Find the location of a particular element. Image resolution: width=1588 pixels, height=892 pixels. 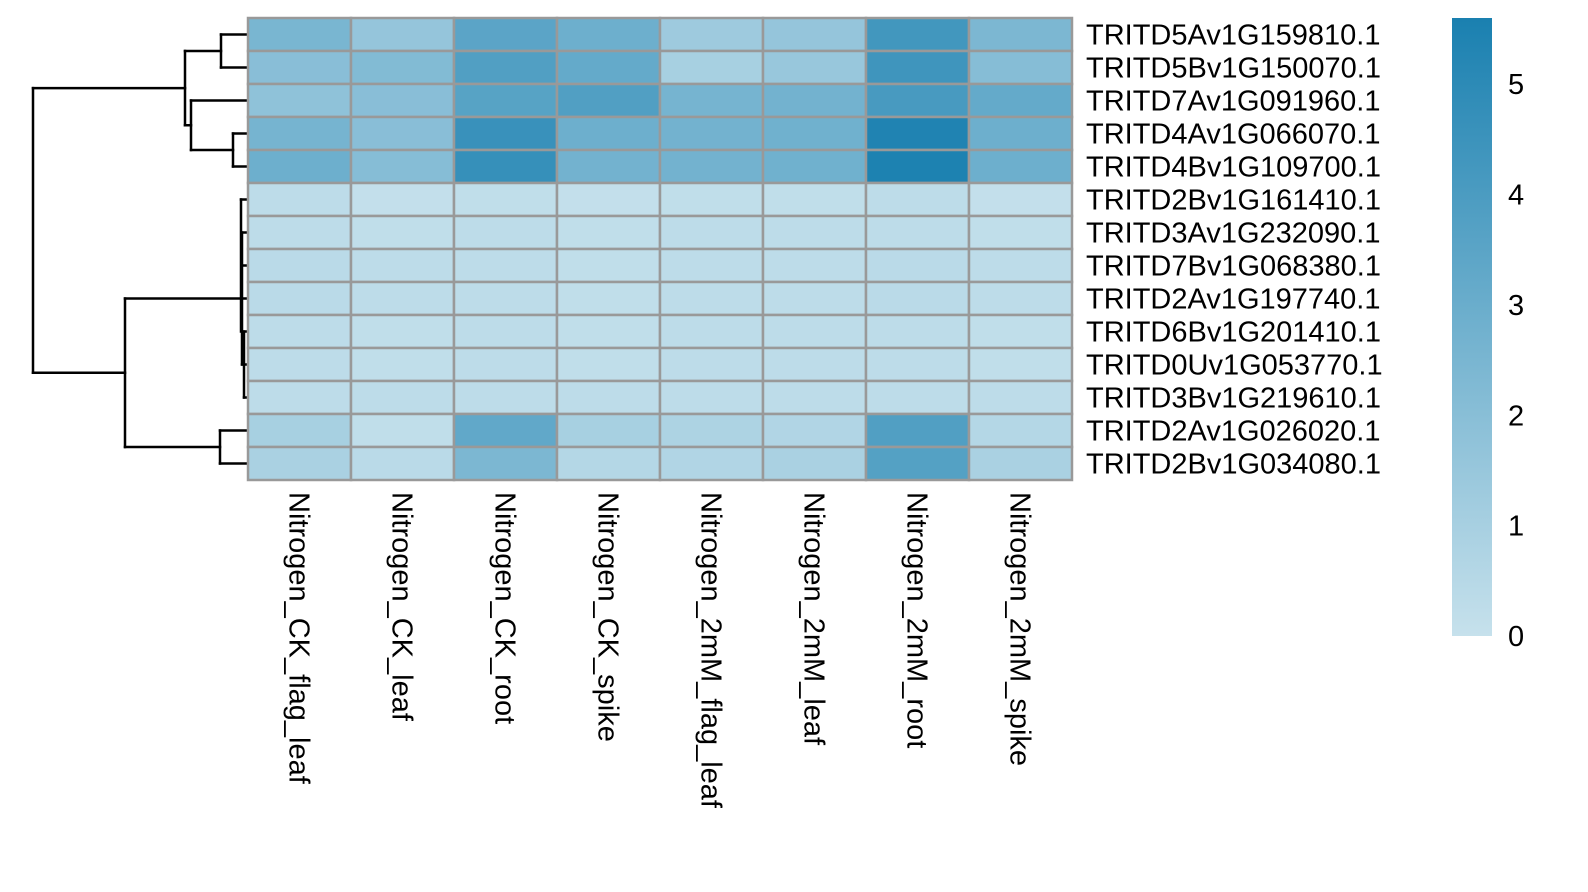

row-label: TRITD3Bv1G219610.1 is located at coordinates (1233, 399).